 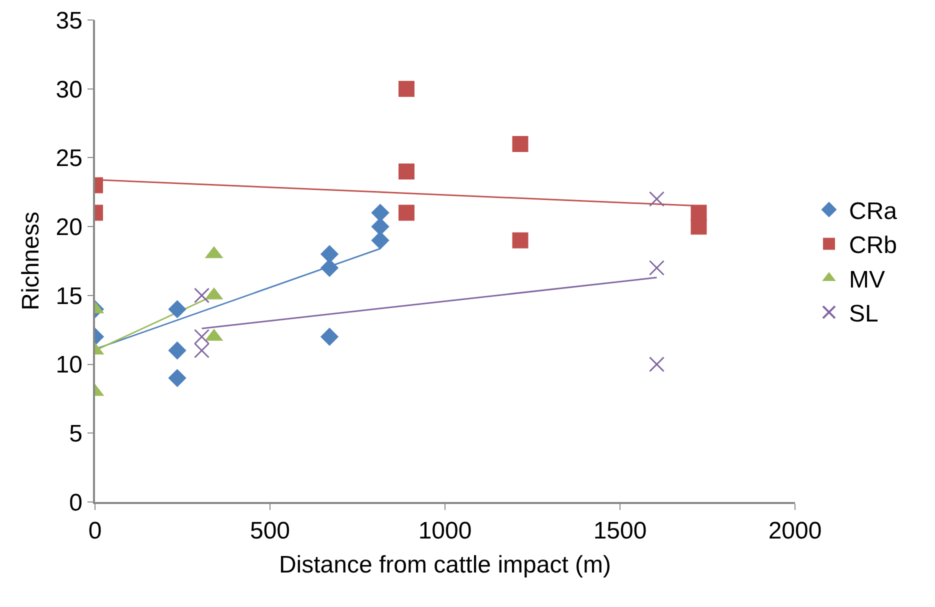 I want to click on y-tick-label: 15, so click(x=69, y=296).